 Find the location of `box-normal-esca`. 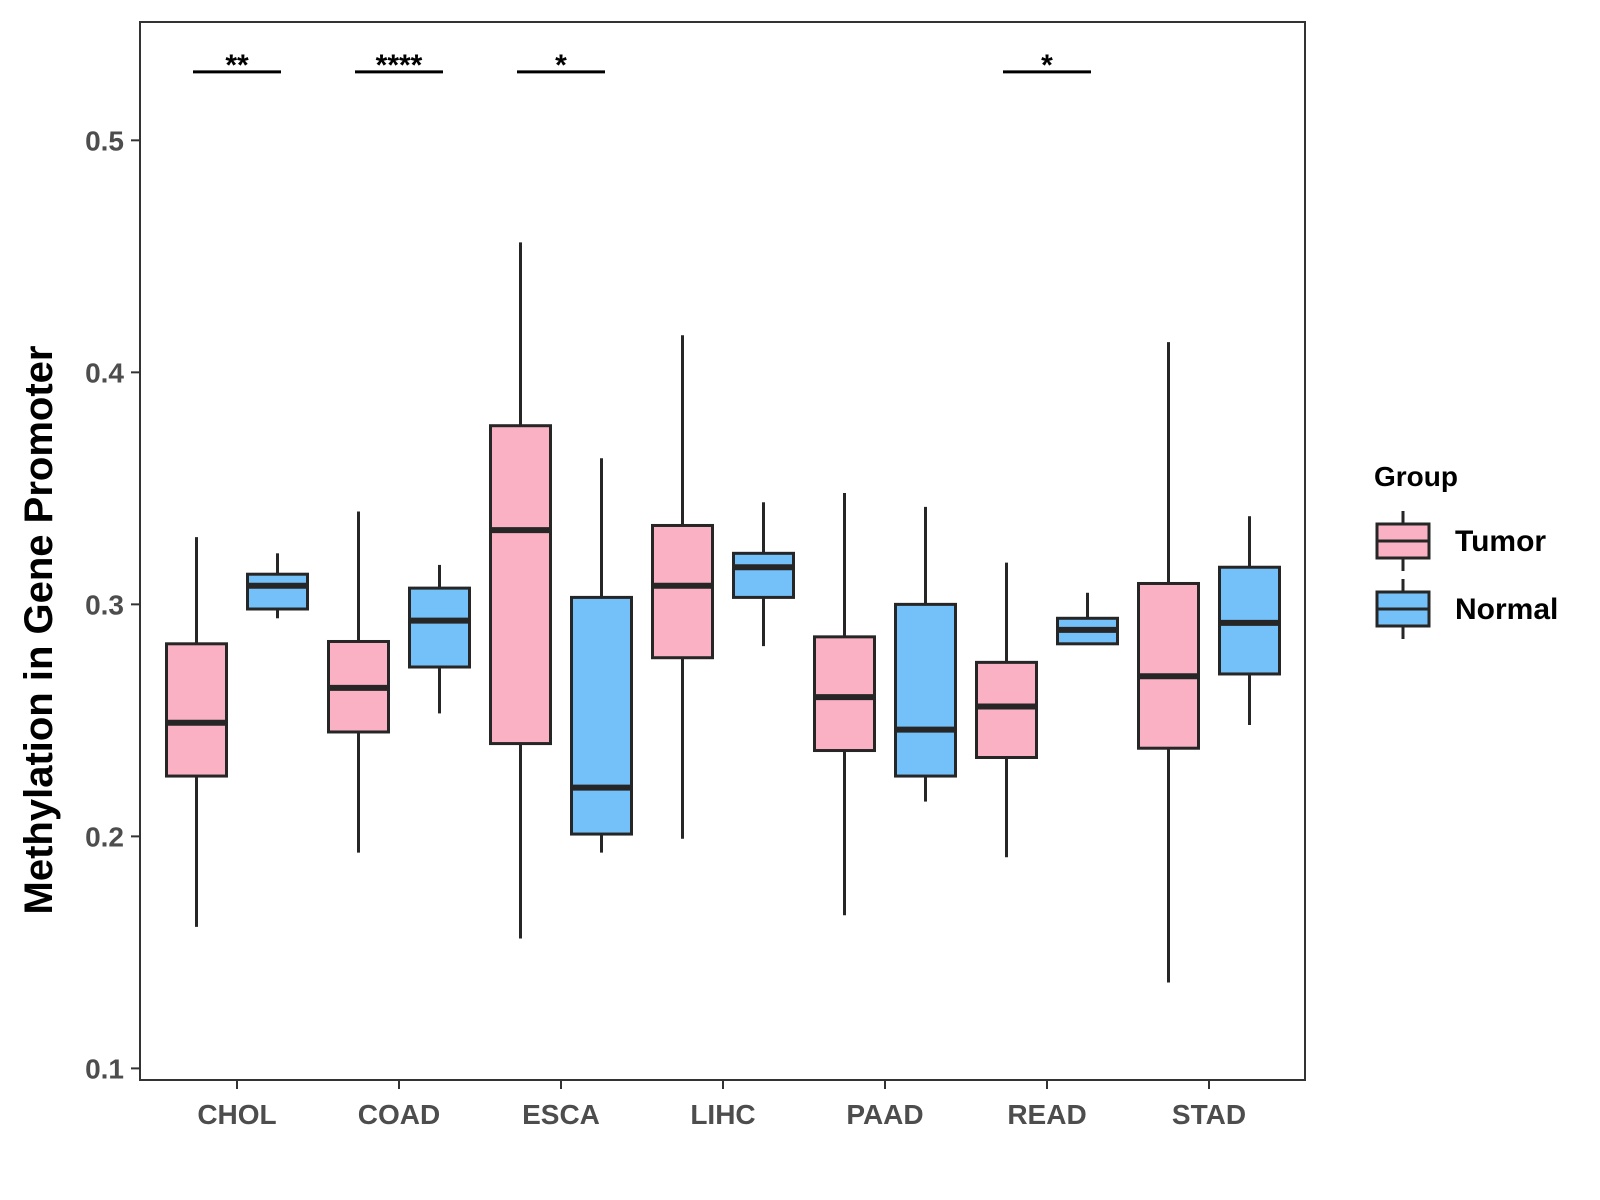

box-normal-esca is located at coordinates (601, 655).